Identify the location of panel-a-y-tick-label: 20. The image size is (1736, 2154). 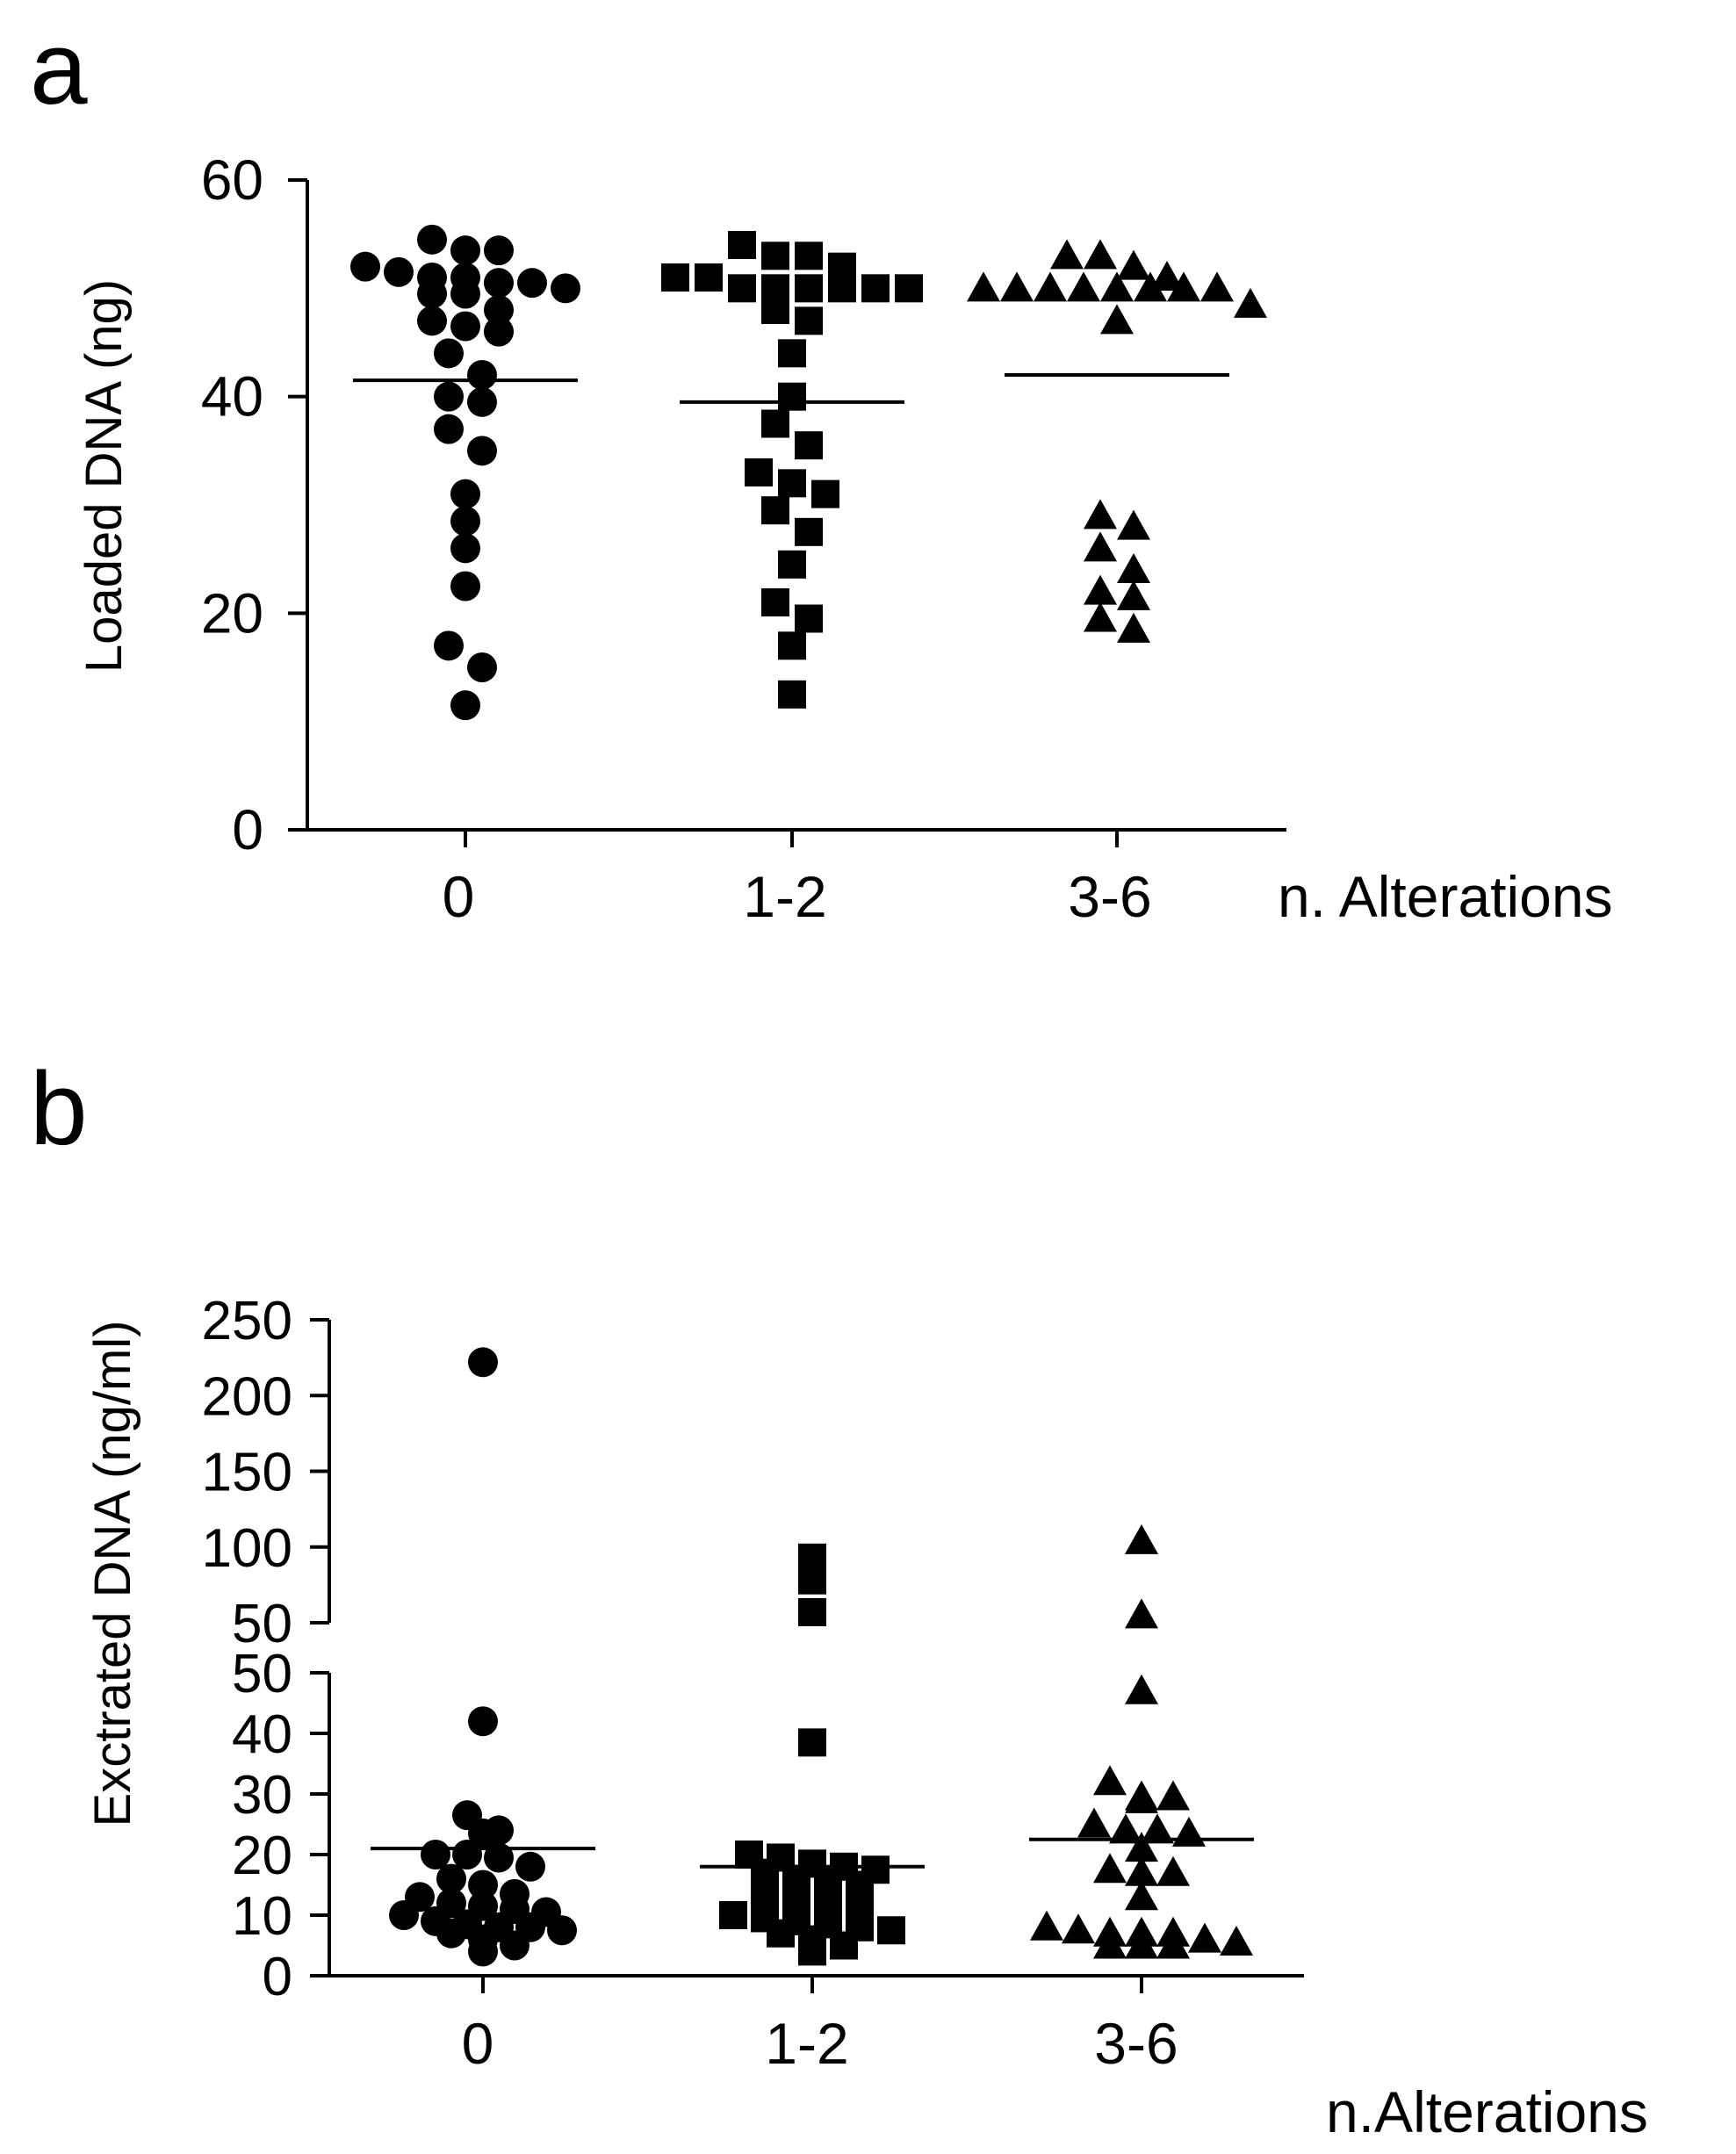
(232, 613).